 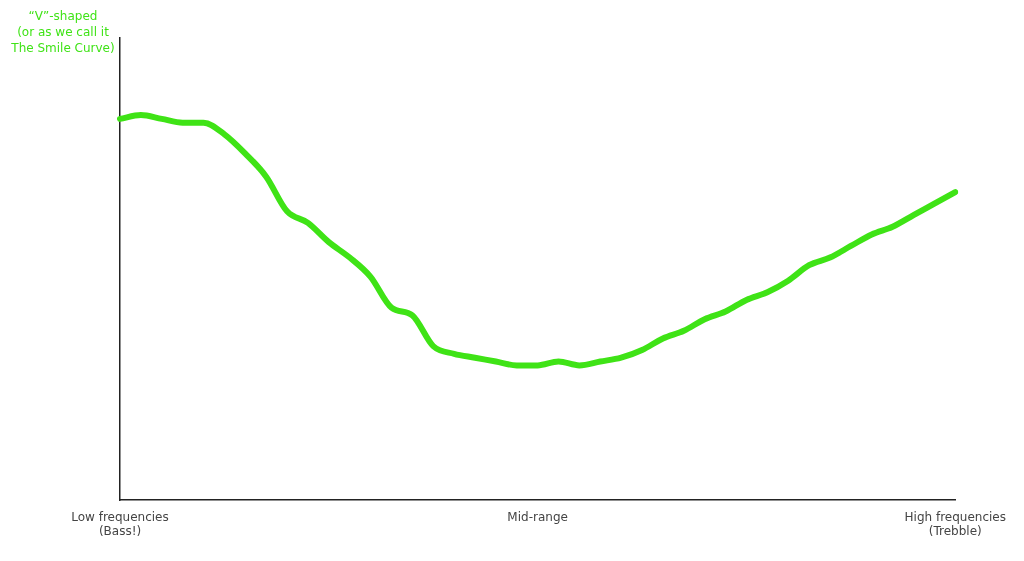 What do you see at coordinates (537, 516) in the screenshot?
I see `x-tick-label: Mid-range` at bounding box center [537, 516].